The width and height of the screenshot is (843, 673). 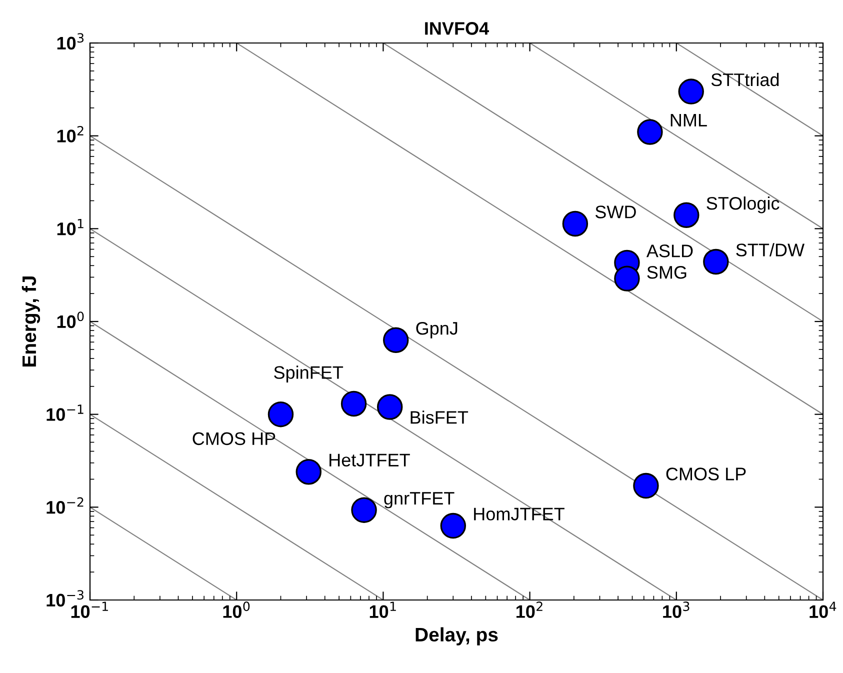 What do you see at coordinates (437, 330) in the screenshot?
I see `annotation: GpnJ` at bounding box center [437, 330].